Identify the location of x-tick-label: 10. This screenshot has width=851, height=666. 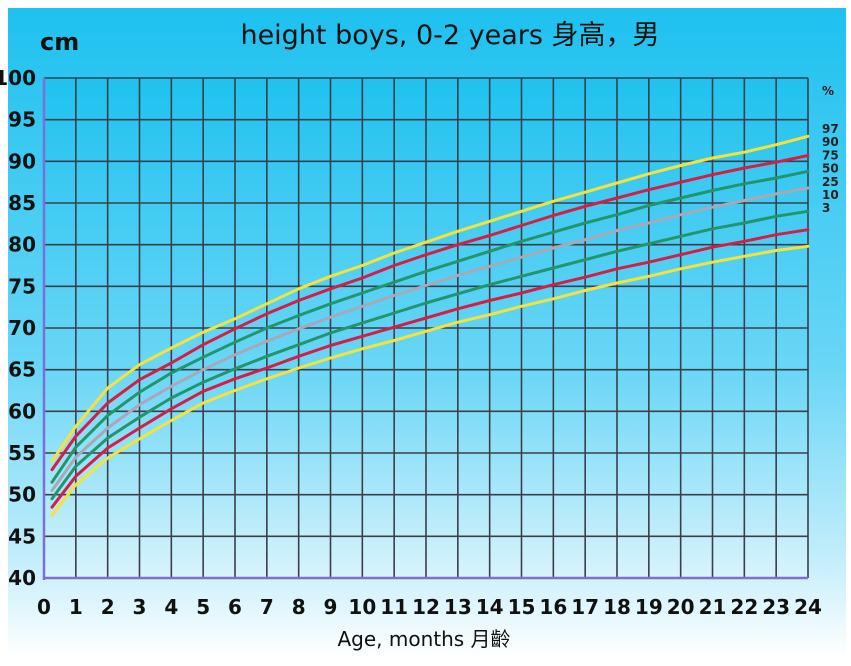
(362, 607).